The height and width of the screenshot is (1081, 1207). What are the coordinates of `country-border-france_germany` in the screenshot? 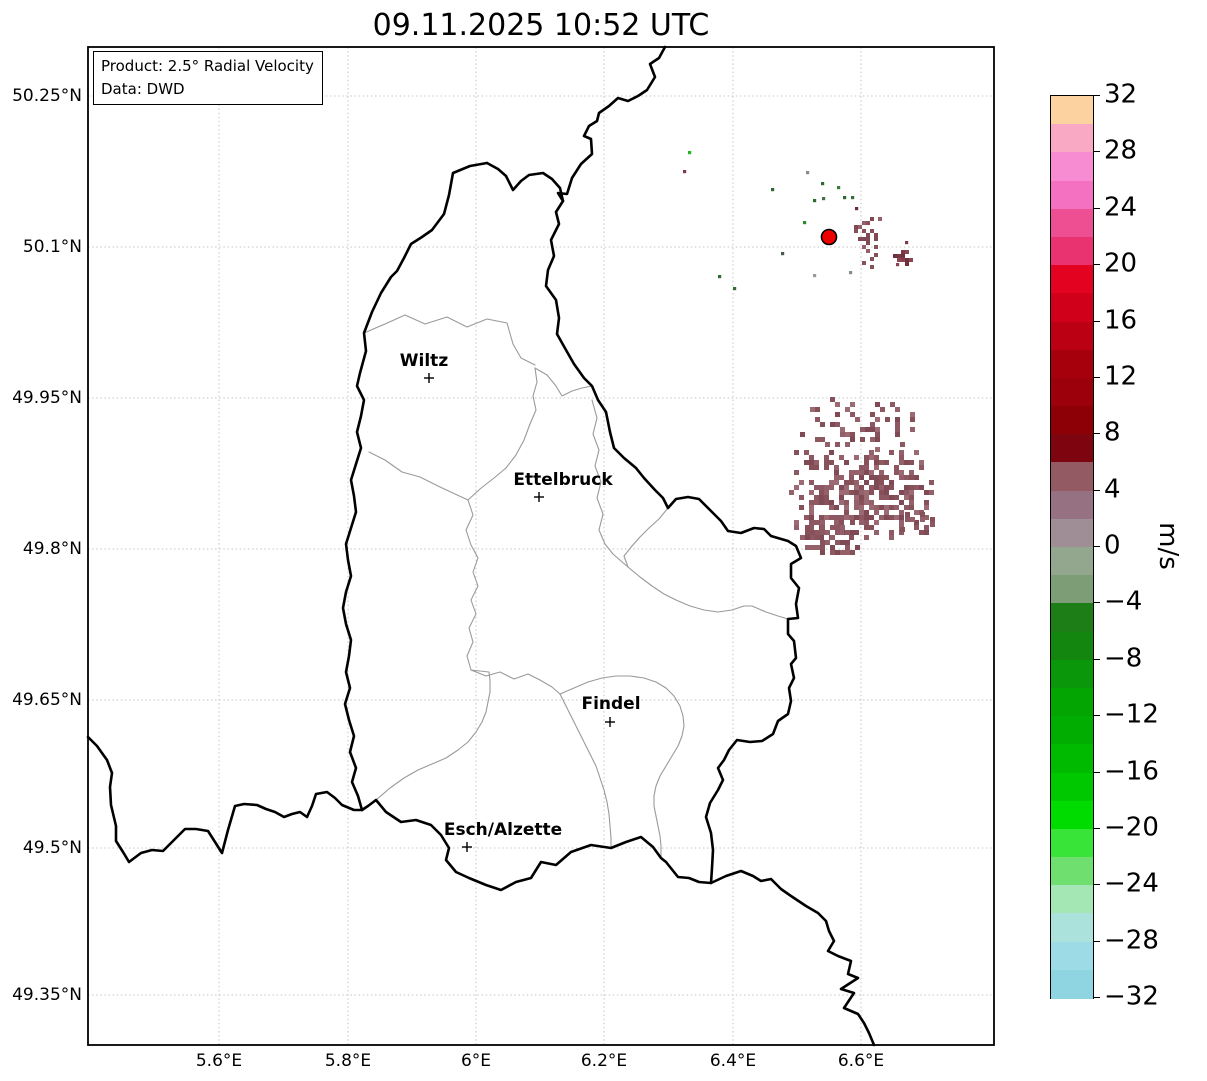 It's located at (792, 958).